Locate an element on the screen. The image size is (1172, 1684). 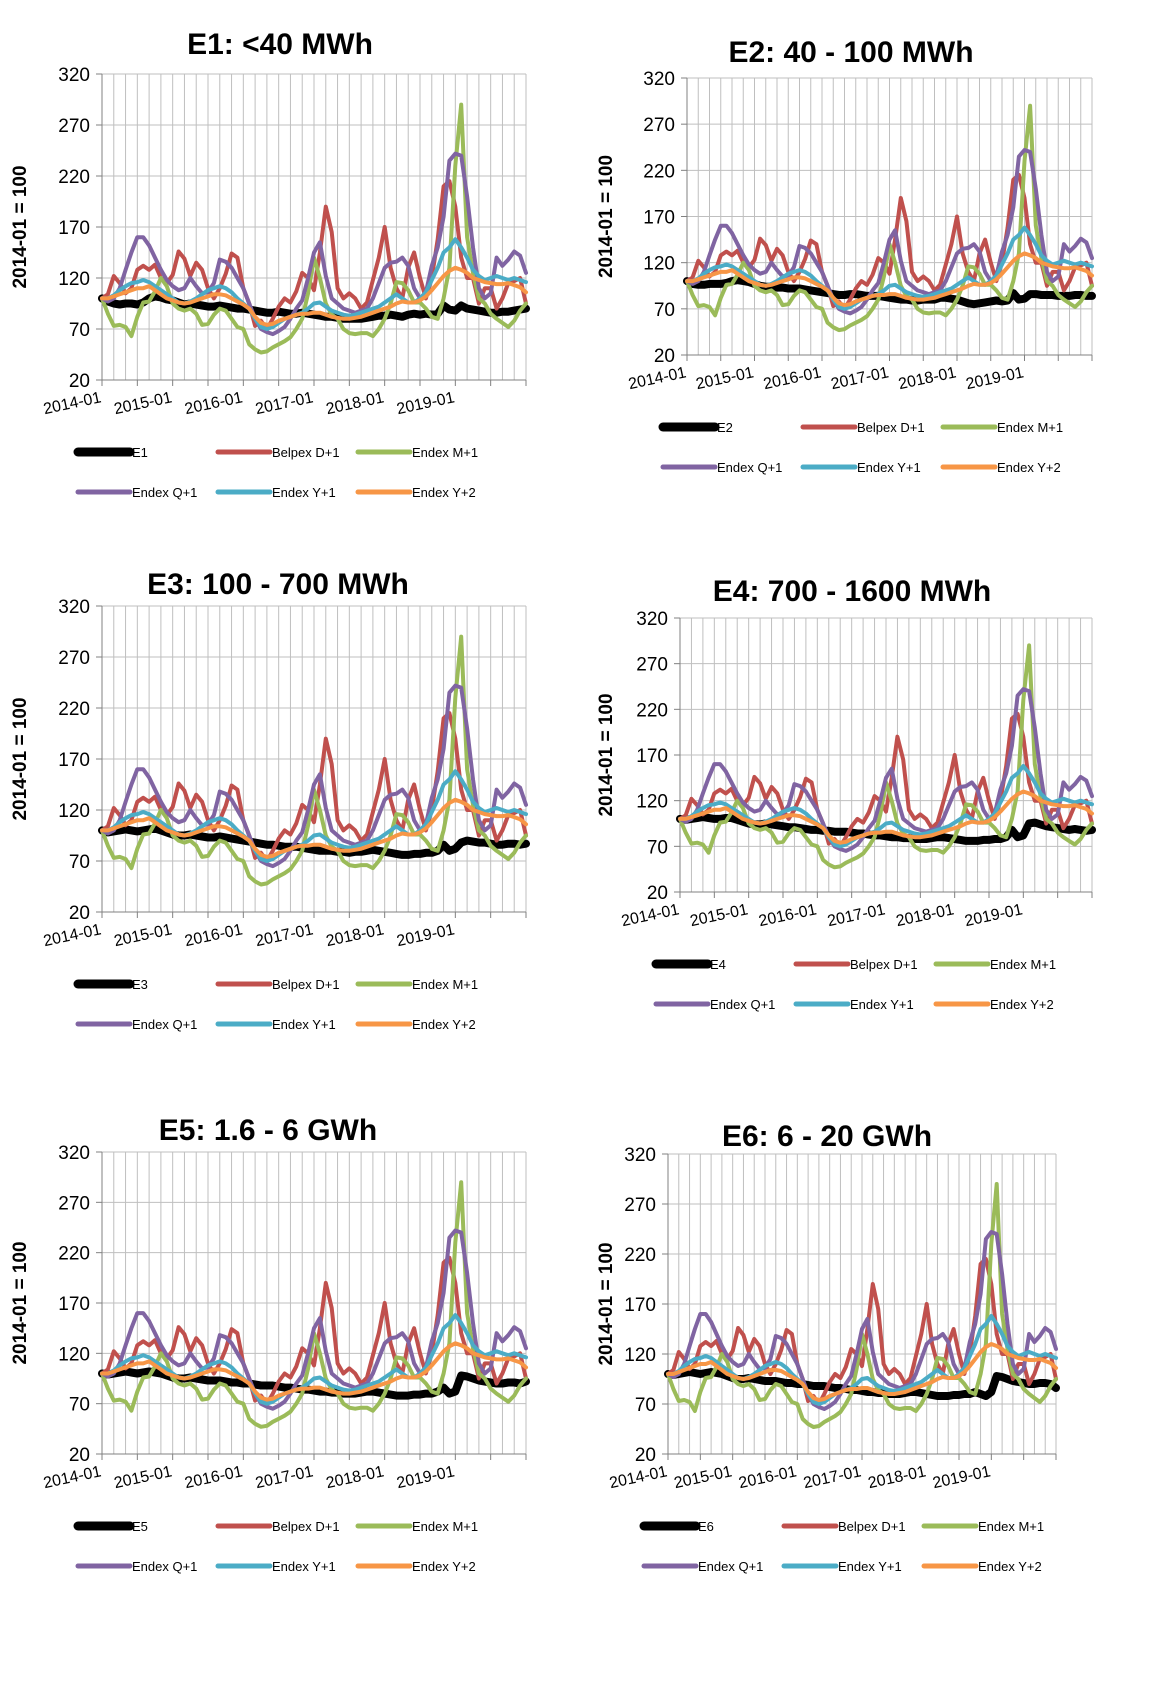
legend-item-e5: E5 is located at coordinates (110, 1526).